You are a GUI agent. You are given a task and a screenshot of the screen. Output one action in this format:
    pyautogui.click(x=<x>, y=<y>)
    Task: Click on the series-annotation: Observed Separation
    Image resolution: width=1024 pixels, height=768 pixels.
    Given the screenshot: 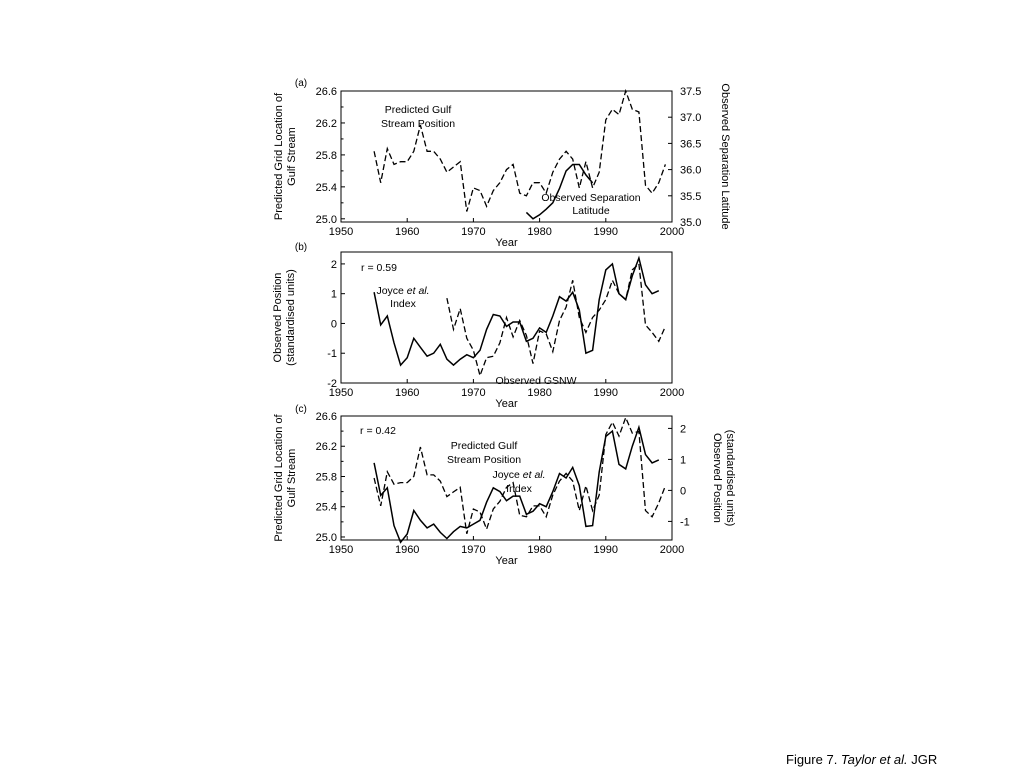 What is the action you would take?
    pyautogui.click(x=590, y=198)
    